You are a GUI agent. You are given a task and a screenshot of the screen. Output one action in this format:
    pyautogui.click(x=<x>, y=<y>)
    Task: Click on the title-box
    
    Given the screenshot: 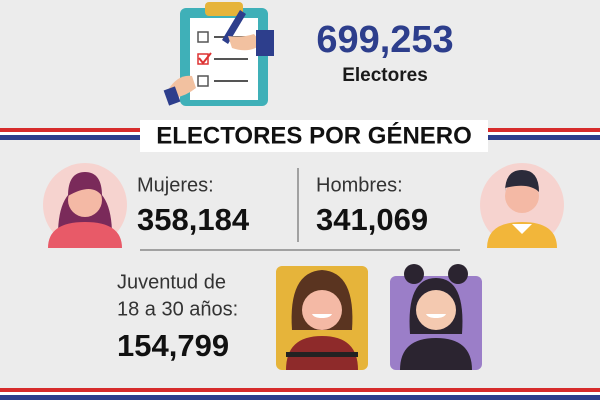 What is the action you would take?
    pyautogui.click(x=314, y=136)
    